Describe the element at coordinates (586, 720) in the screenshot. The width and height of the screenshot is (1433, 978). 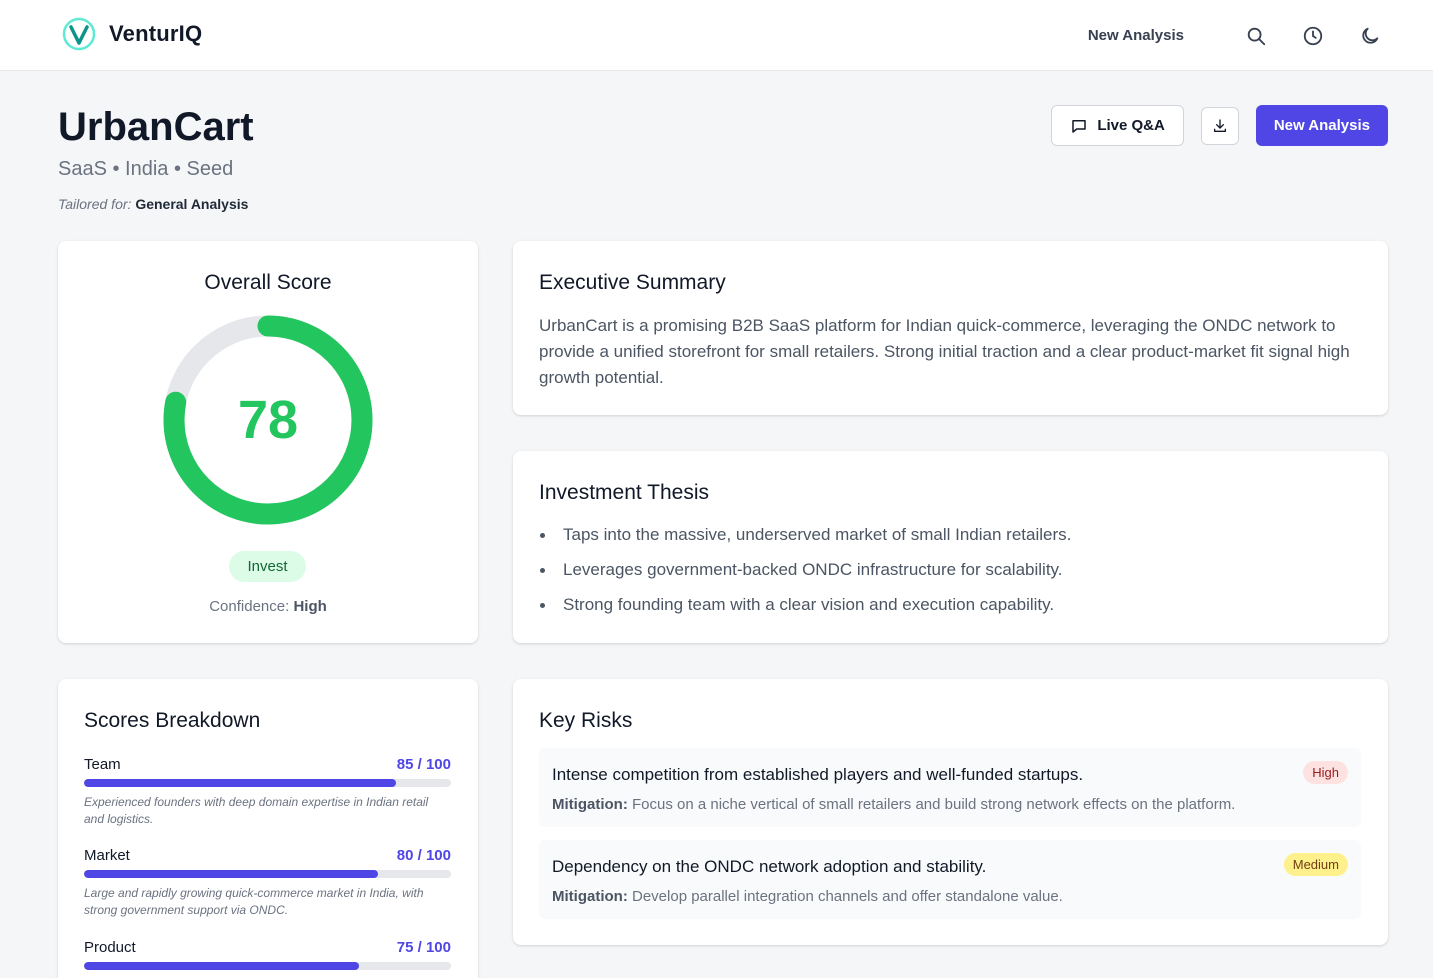
I see `key-risks-title: Key Risks` at that location.